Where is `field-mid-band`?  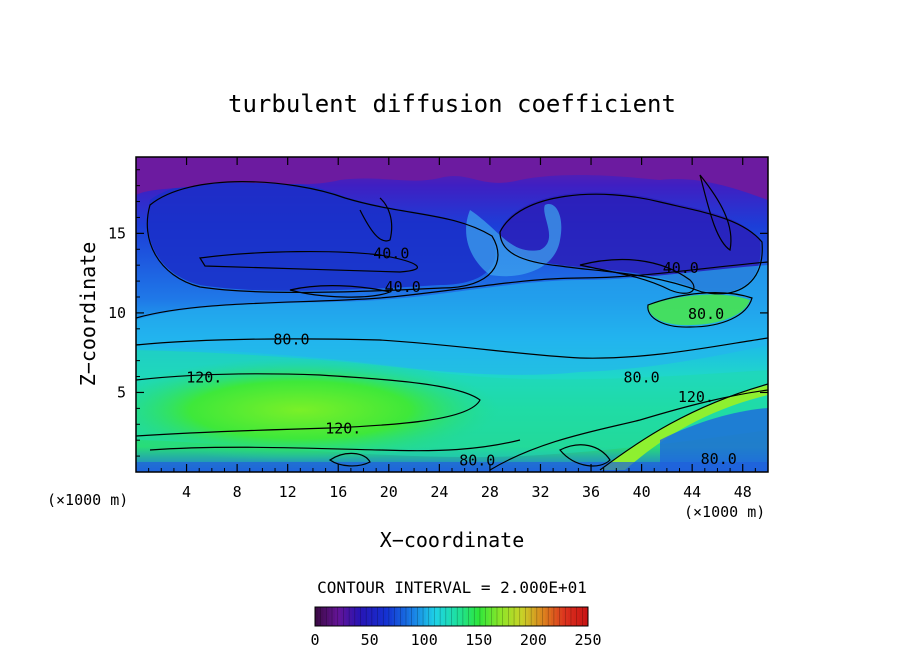 field-mid-band is located at coordinates (452, 320).